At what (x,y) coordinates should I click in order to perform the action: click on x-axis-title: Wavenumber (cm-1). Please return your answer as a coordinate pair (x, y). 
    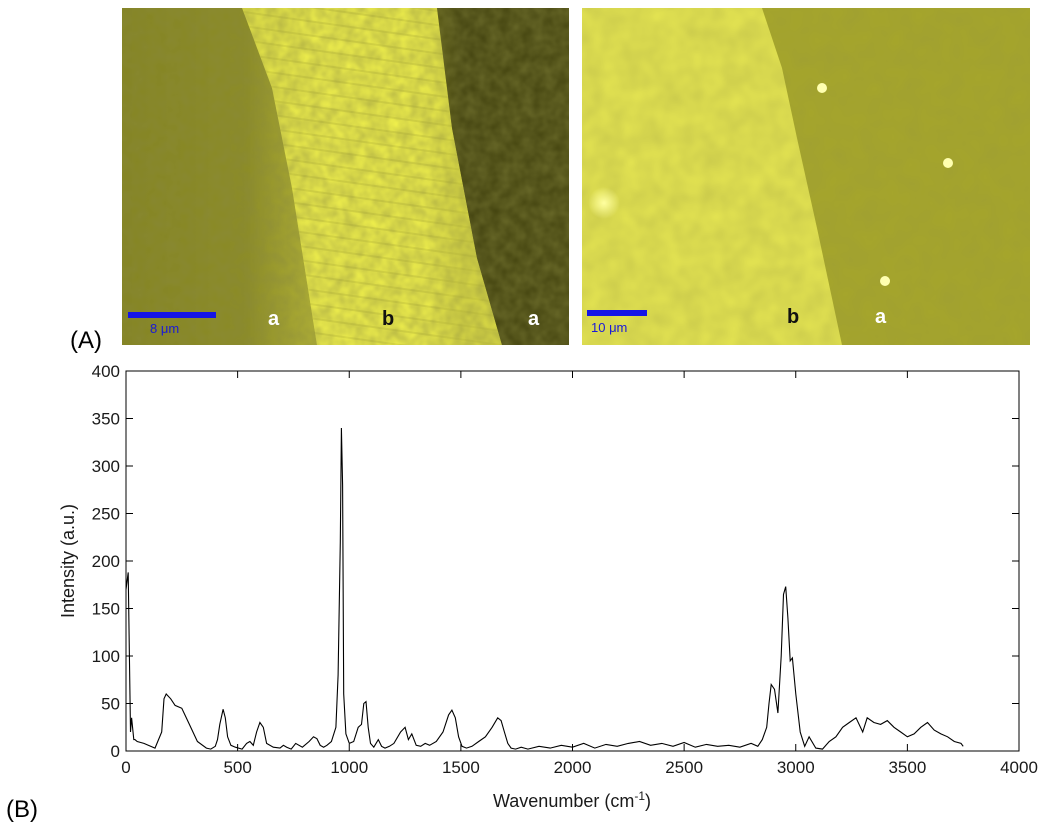
    Looking at the image, I should click on (572, 800).